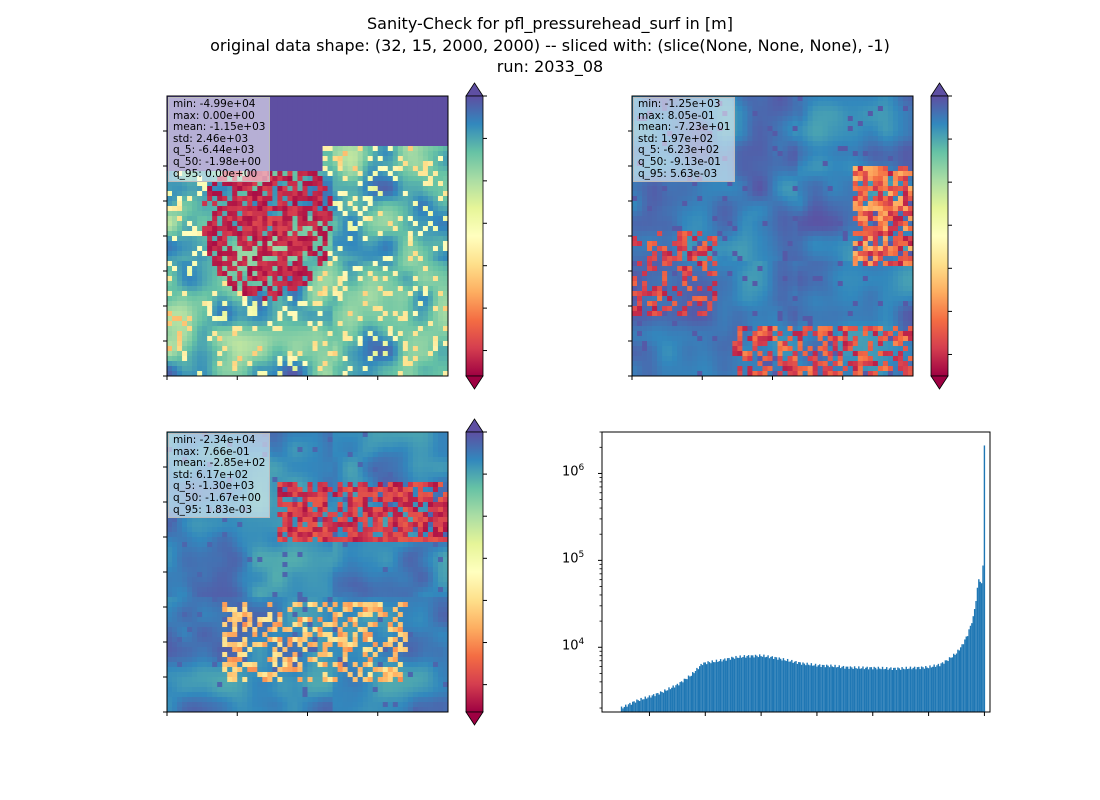  Describe the element at coordinates (211, 451) in the screenshot. I see `stats-line: max: 7.66e-01` at that location.